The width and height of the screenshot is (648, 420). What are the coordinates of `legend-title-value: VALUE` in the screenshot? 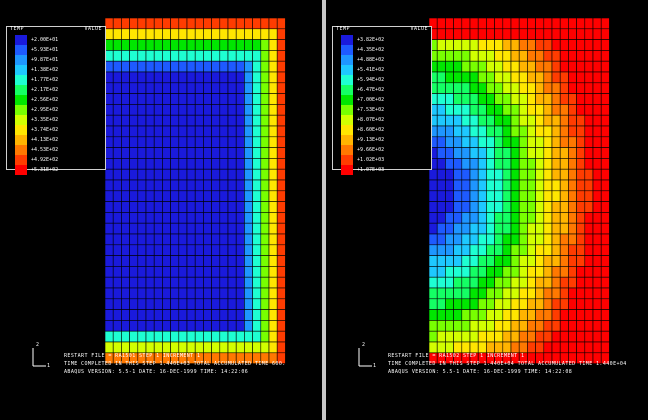 It's located at (419, 29).